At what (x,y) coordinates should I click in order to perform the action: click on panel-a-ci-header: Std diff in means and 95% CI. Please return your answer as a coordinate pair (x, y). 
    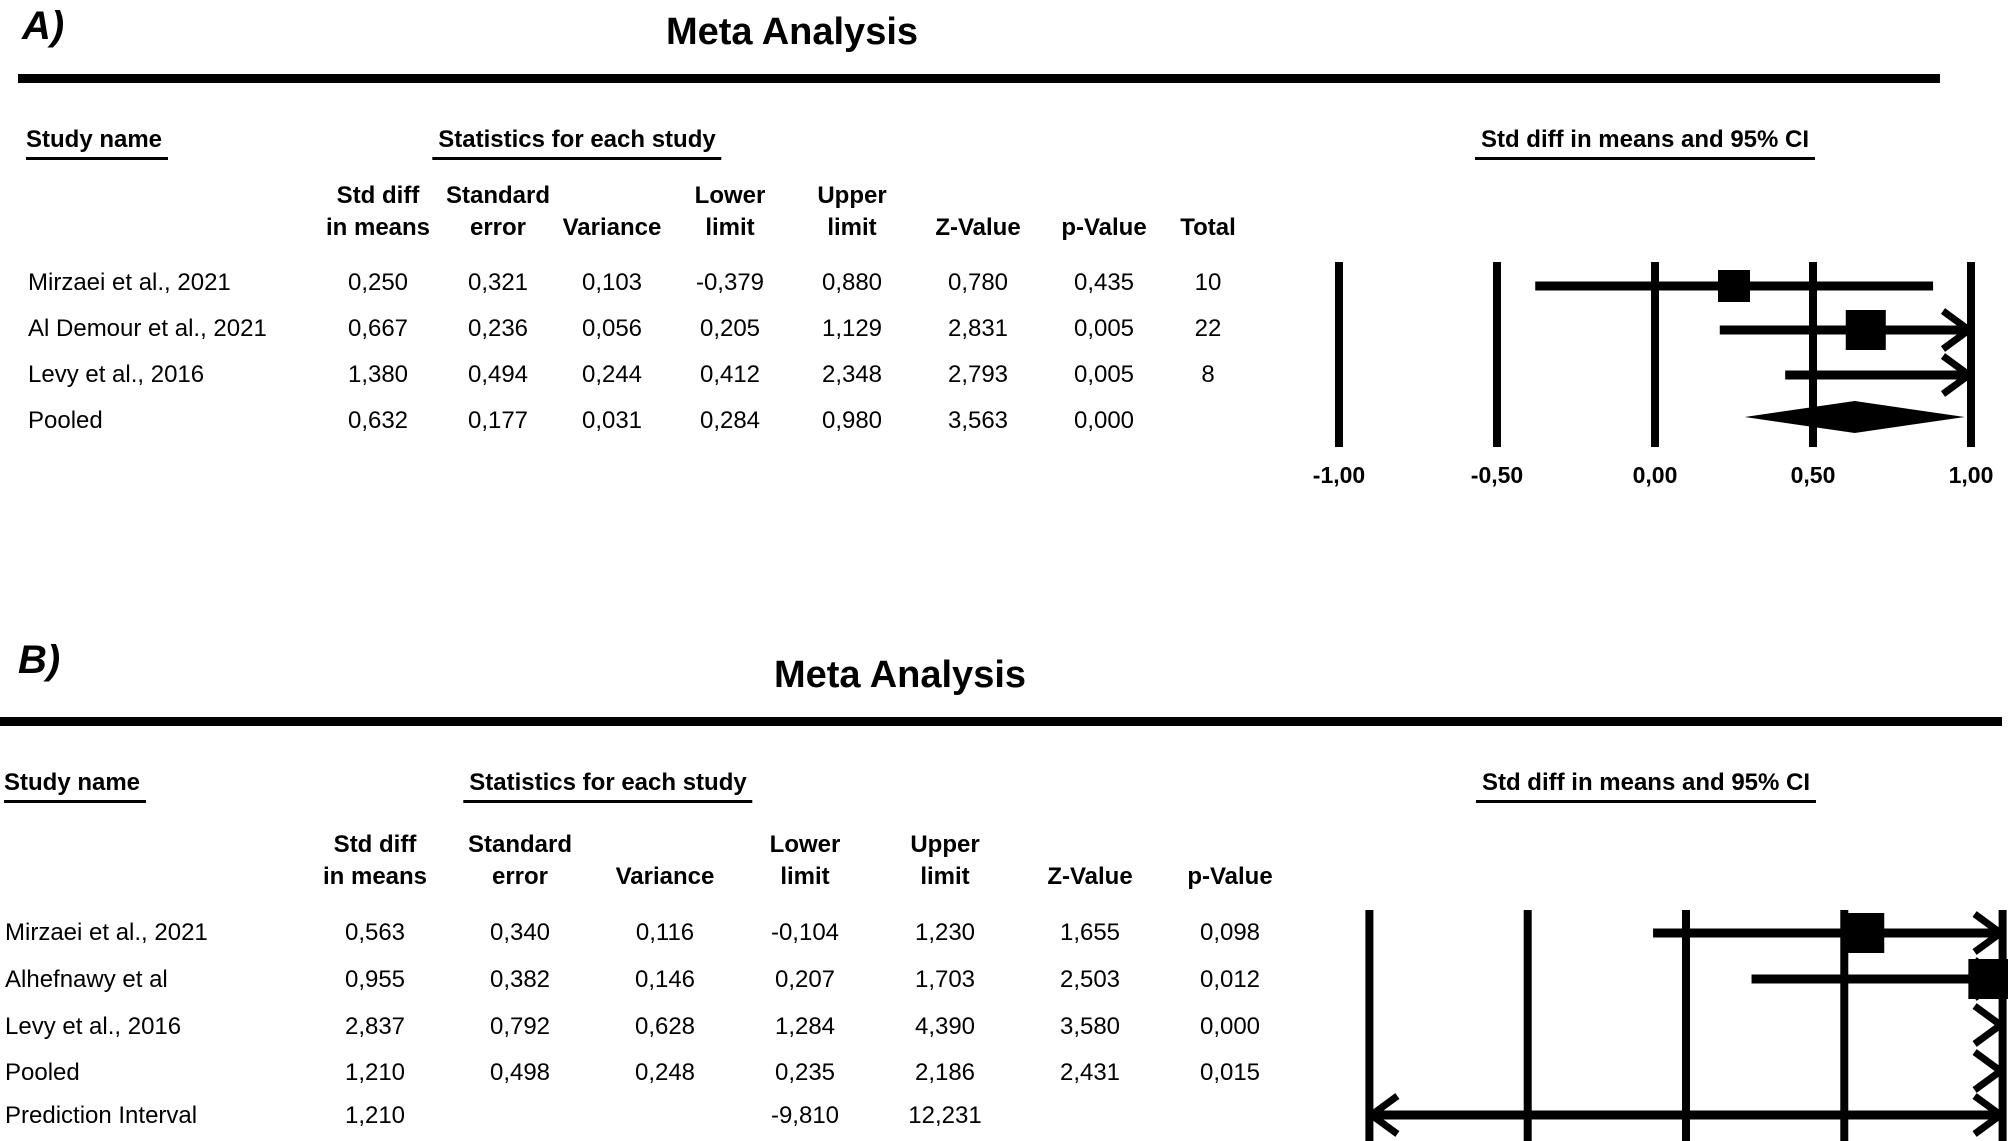
    Looking at the image, I should click on (1645, 143).